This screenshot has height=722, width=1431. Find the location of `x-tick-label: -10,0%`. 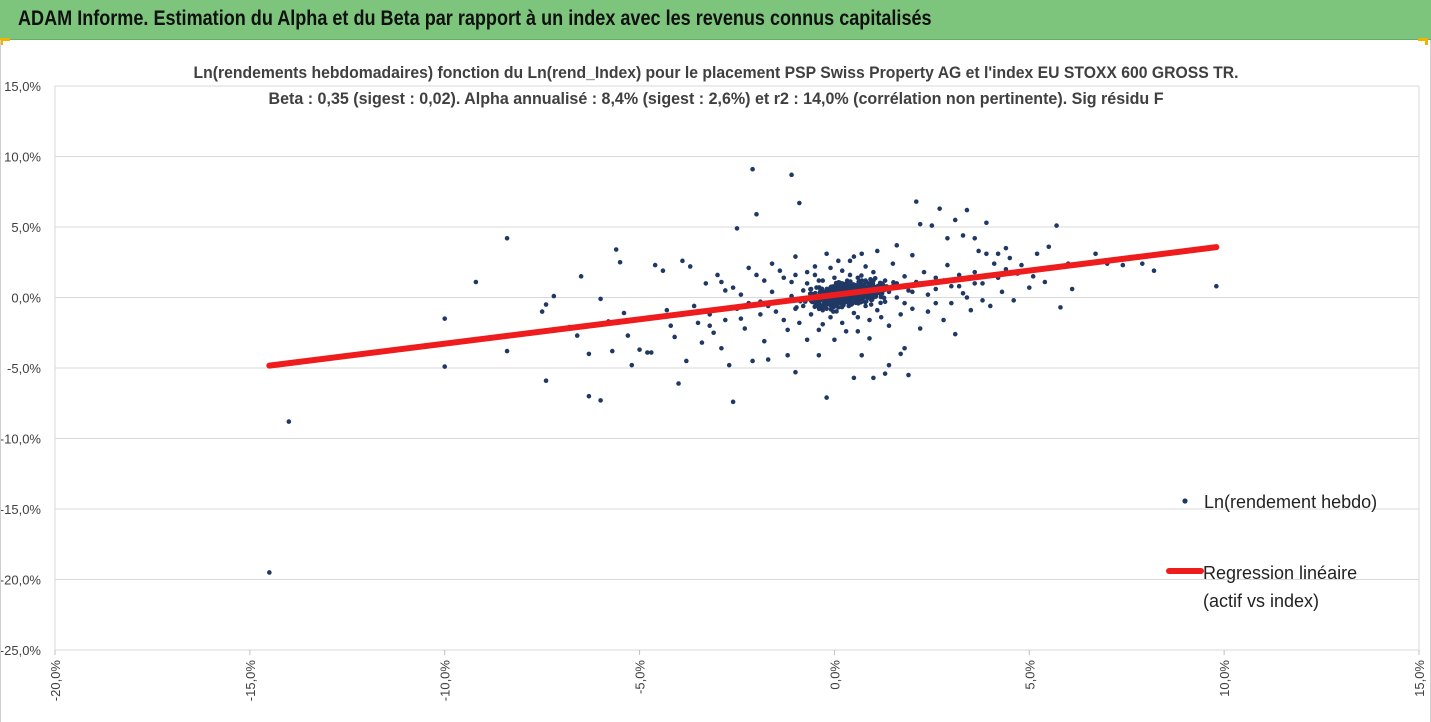

x-tick-label: -10,0% is located at coordinates (445, 681).